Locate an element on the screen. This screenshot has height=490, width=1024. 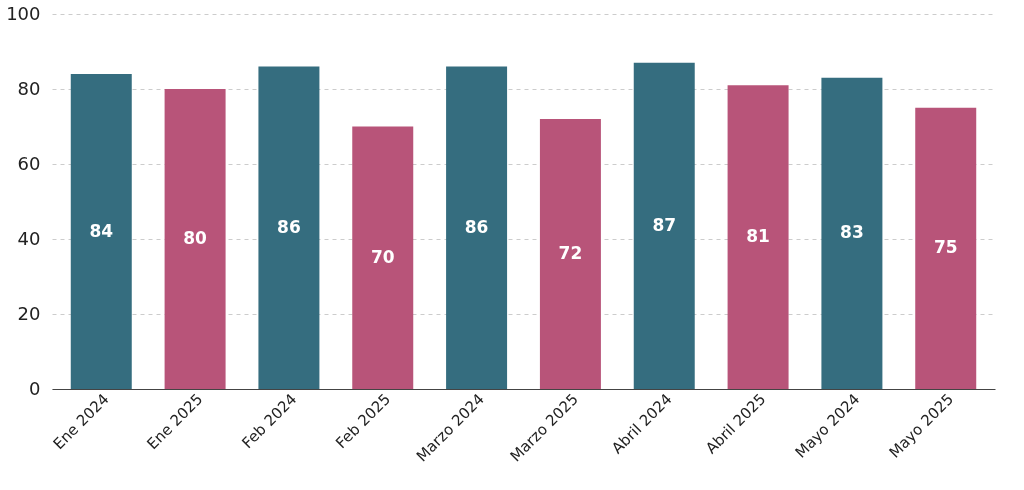
y-tick-label: 80 is located at coordinates (29, 88).